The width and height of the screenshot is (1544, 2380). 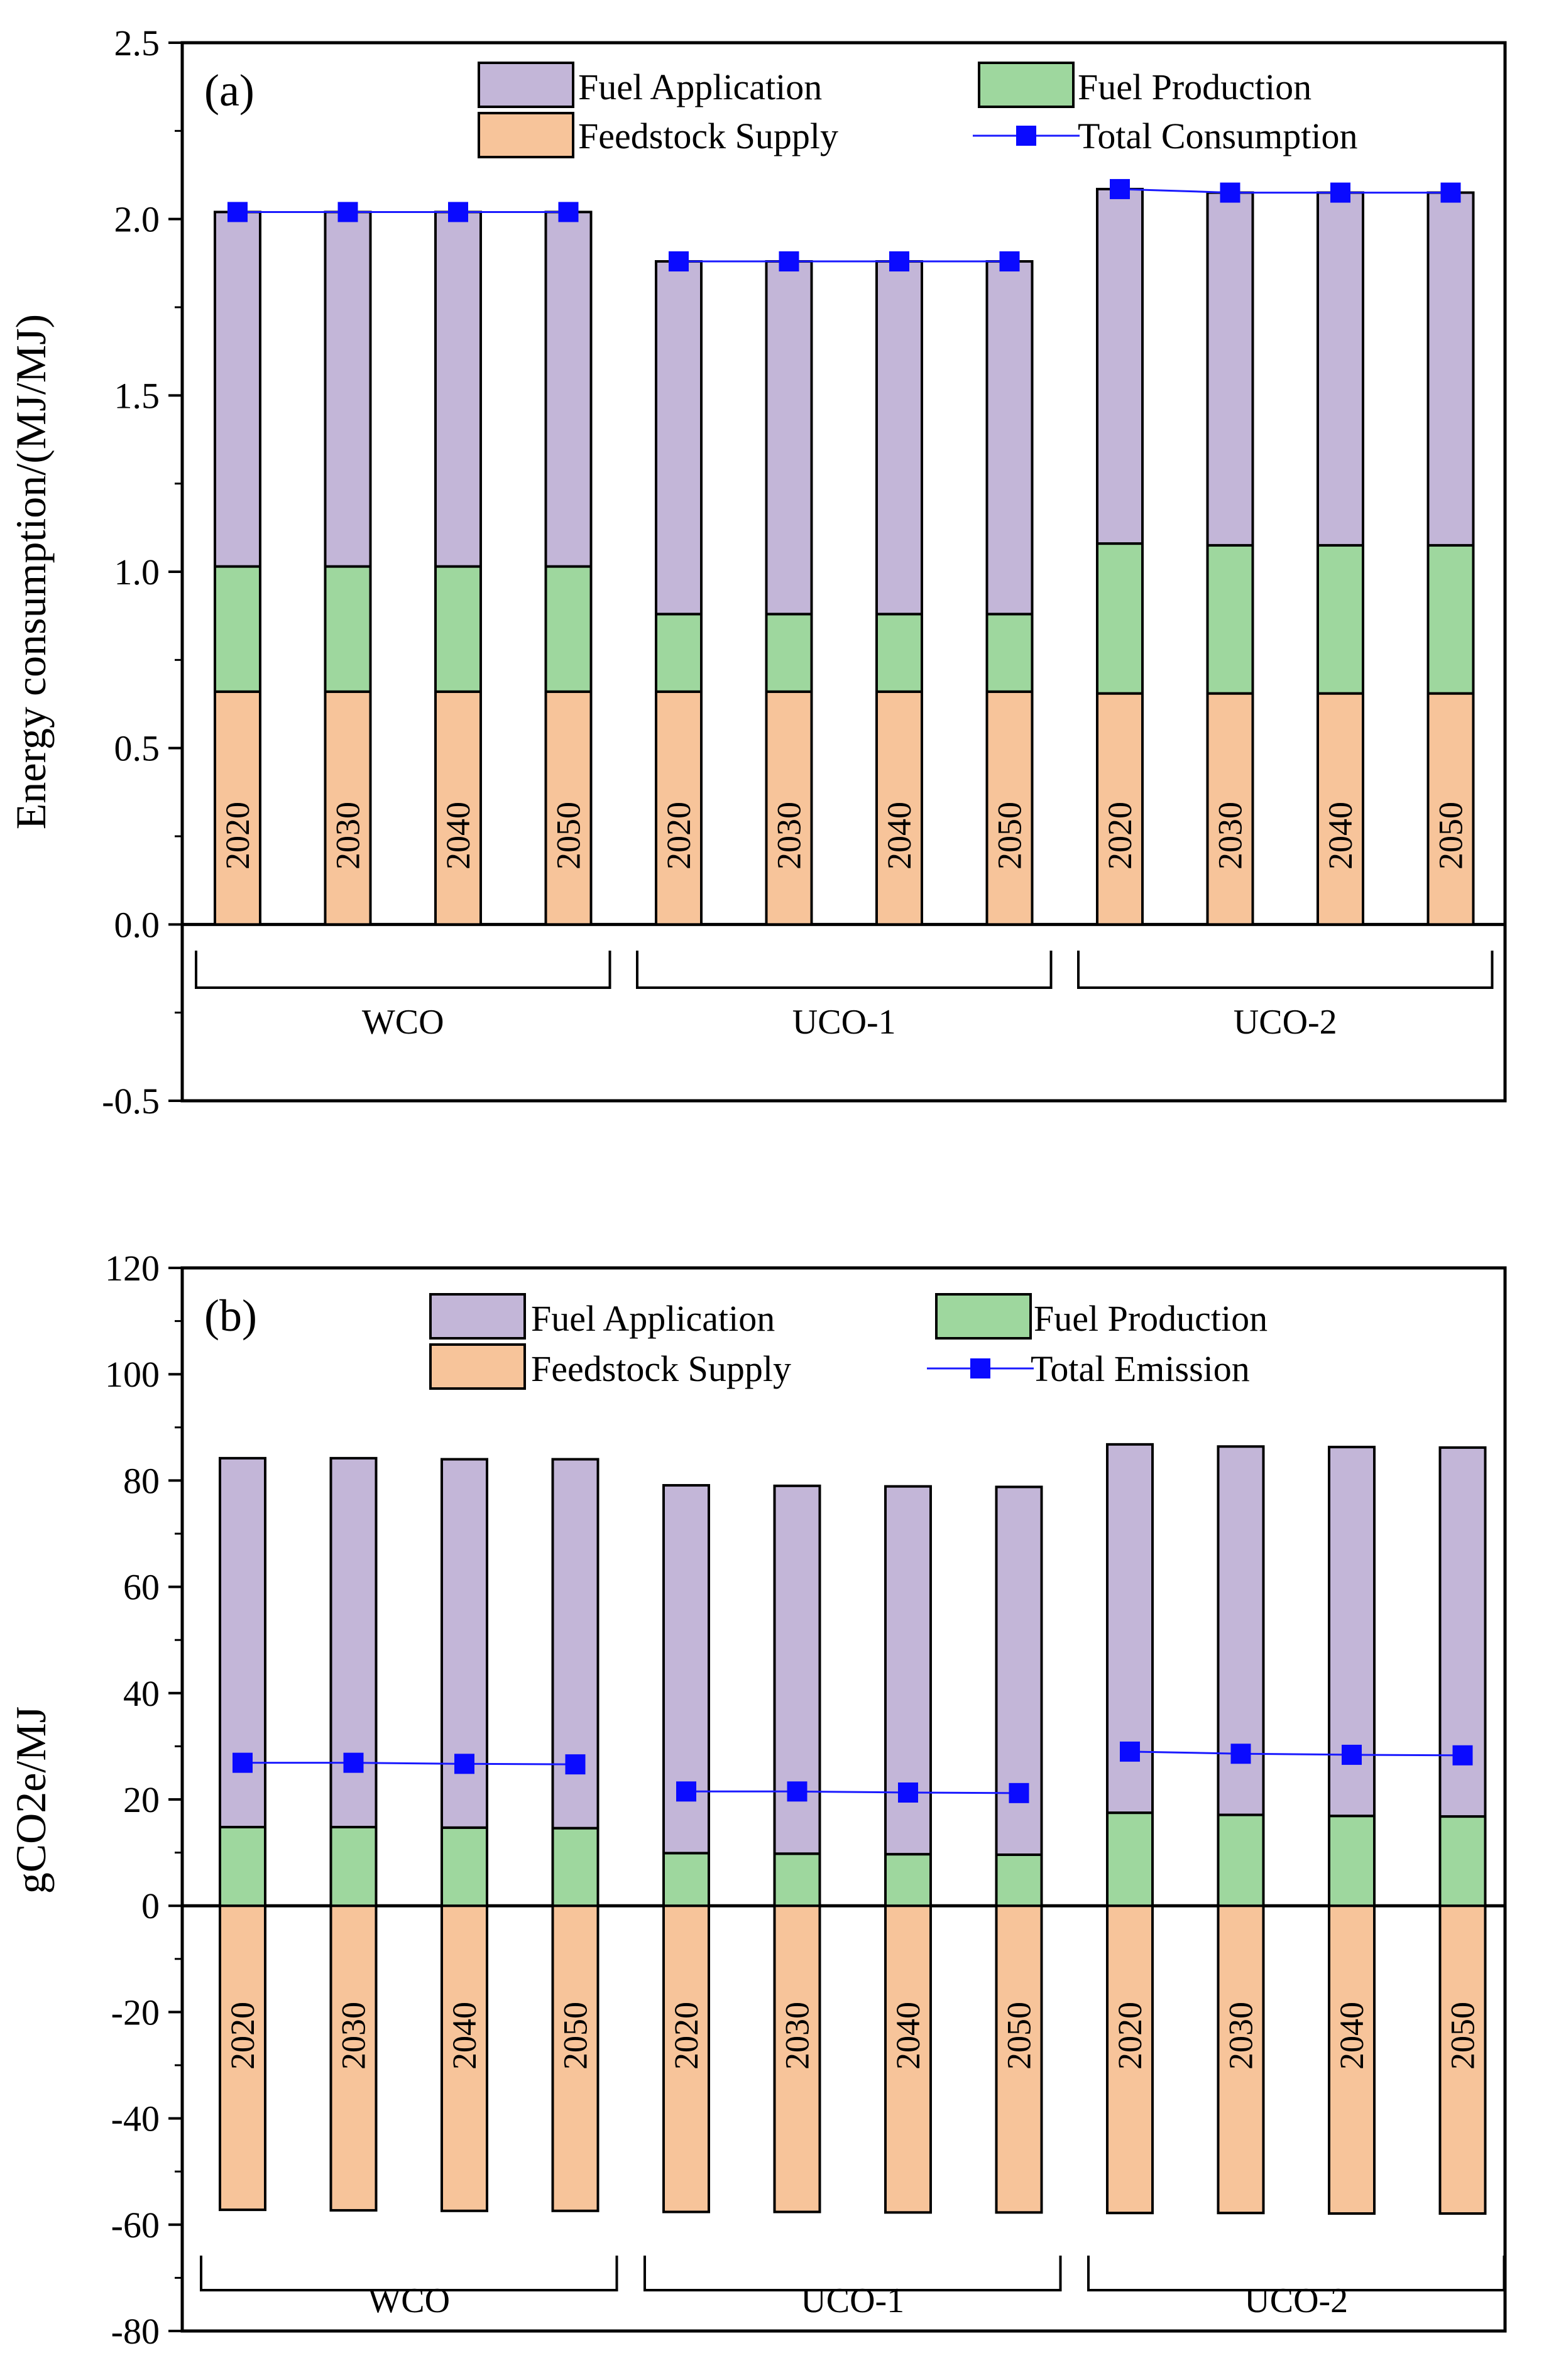 What do you see at coordinates (1195, 87) in the screenshot?
I see `legend-label: Fuel Production` at bounding box center [1195, 87].